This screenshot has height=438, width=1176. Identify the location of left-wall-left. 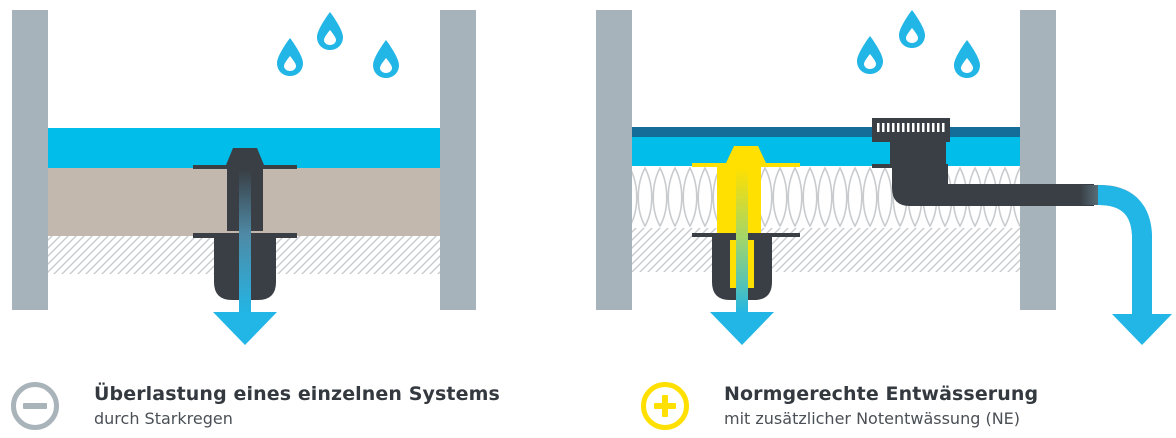
(30, 160).